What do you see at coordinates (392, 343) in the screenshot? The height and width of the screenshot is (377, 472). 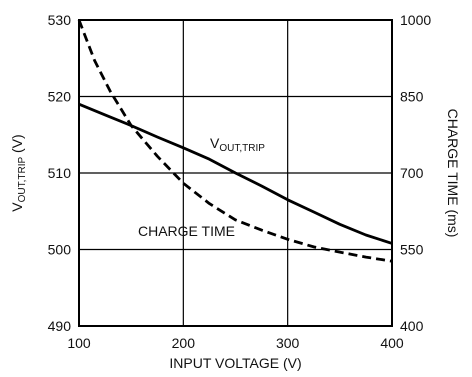 I see `x-tick-label: 400` at bounding box center [392, 343].